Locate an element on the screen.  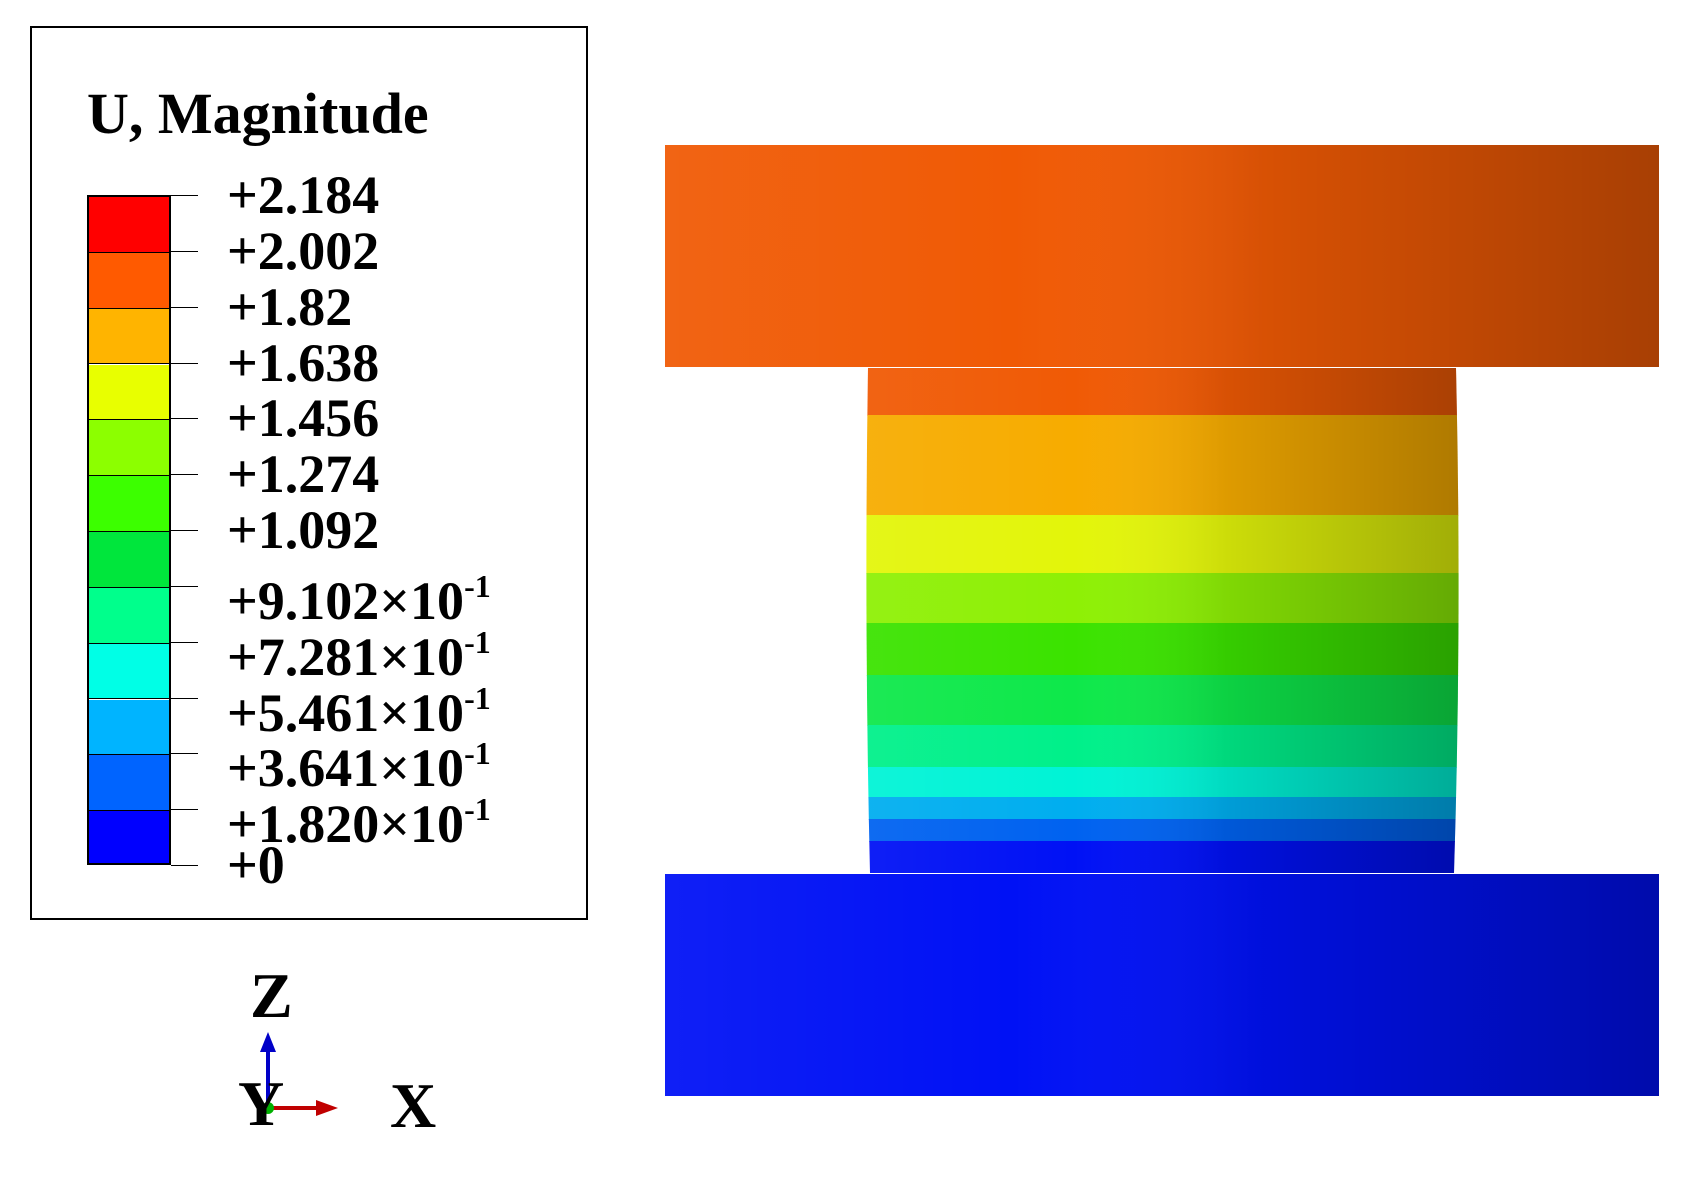
triad-arrows is located at coordinates (299, 1074).